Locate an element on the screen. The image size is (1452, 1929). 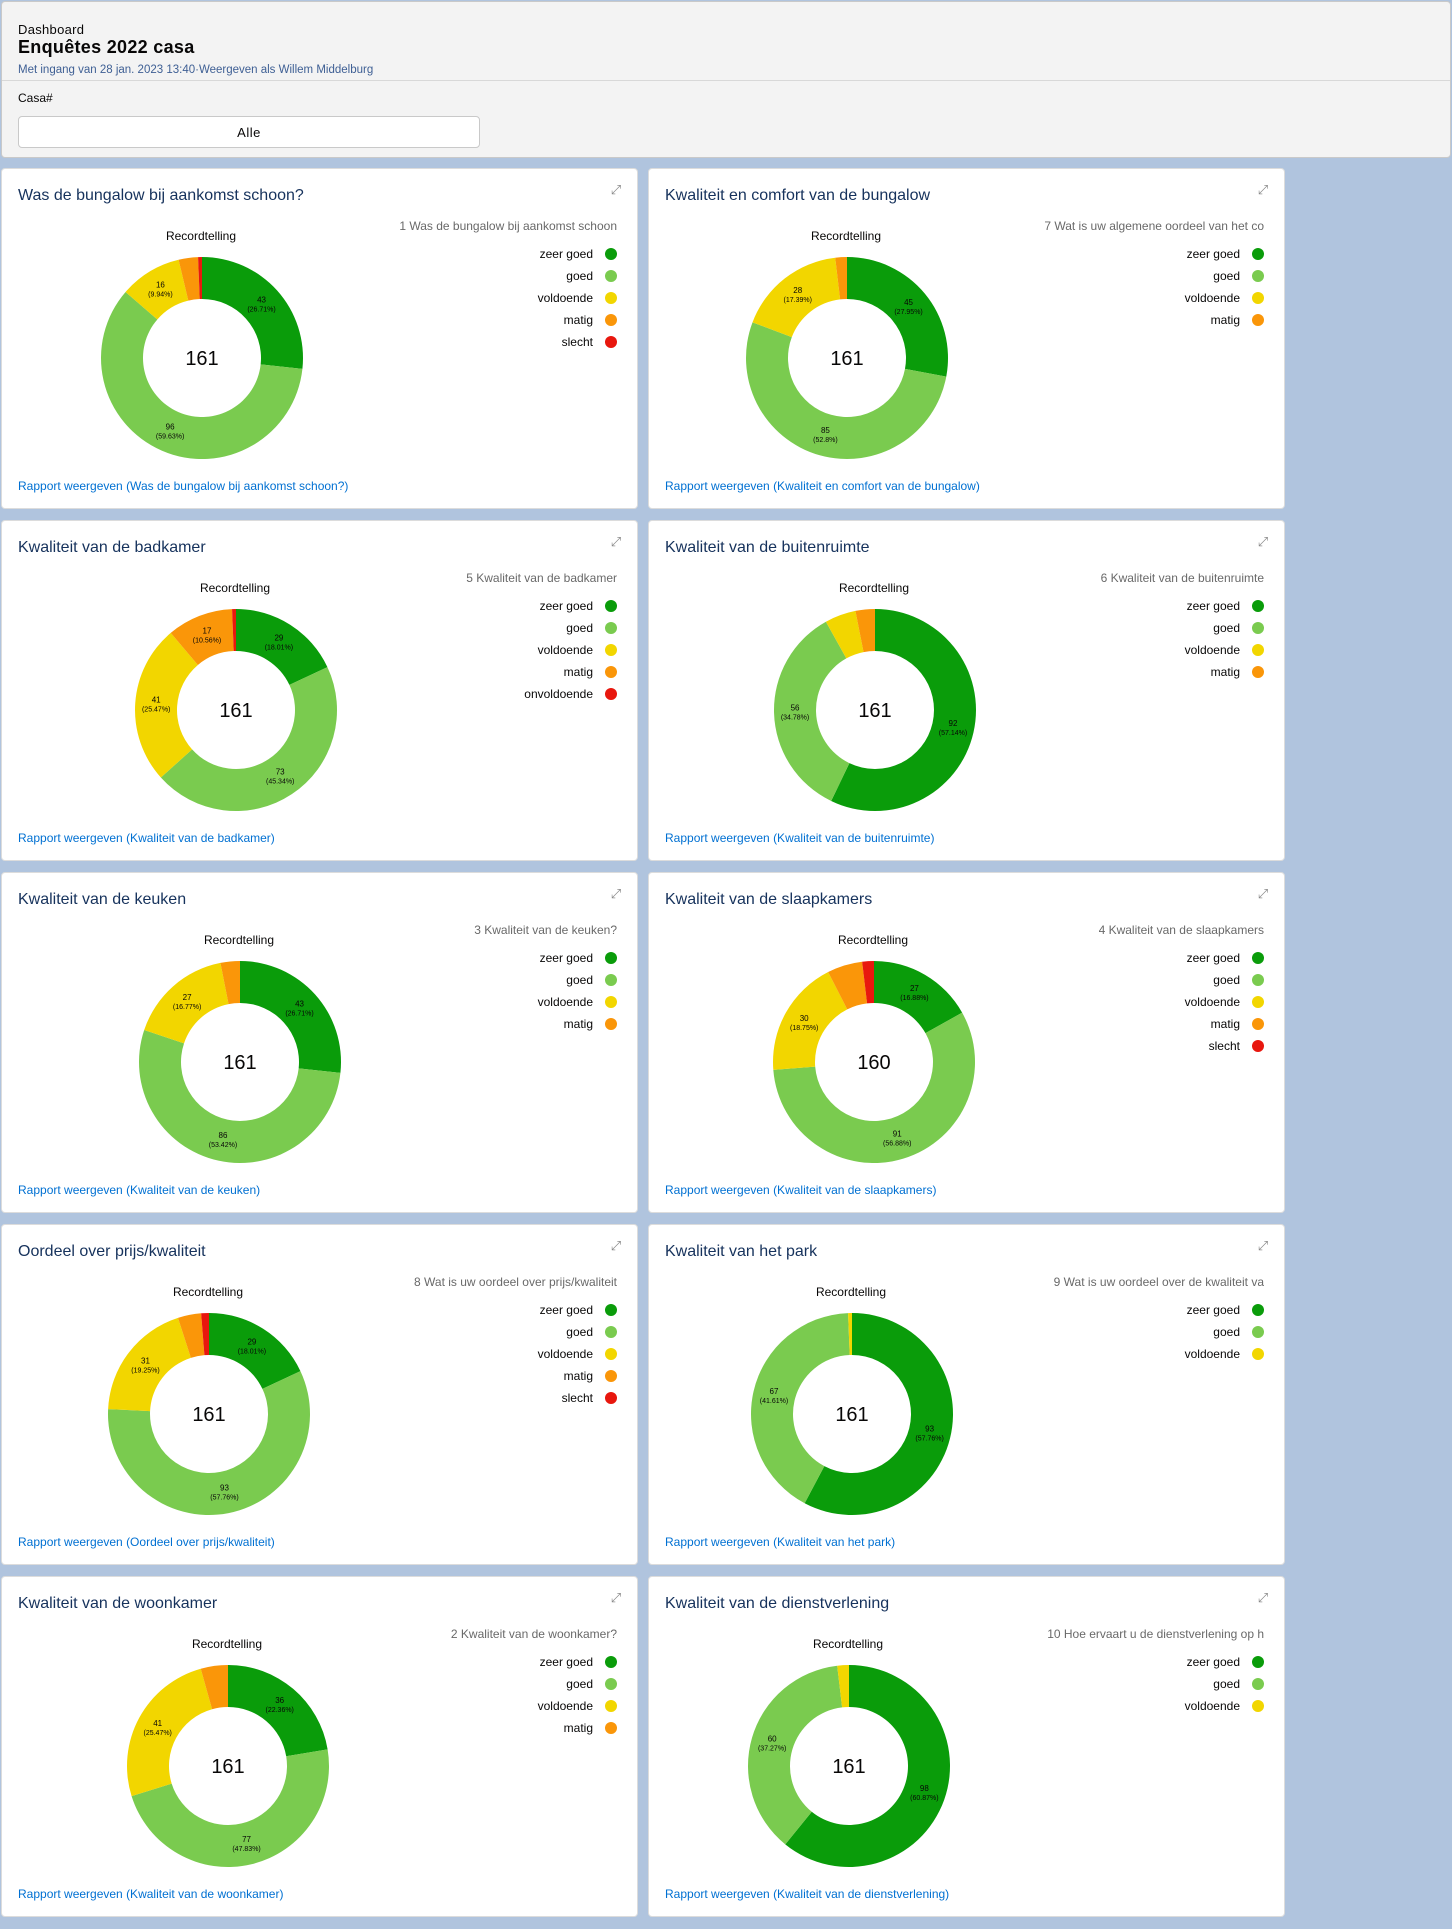
slice-percent-label: (59.63%) is located at coordinates (170, 436).